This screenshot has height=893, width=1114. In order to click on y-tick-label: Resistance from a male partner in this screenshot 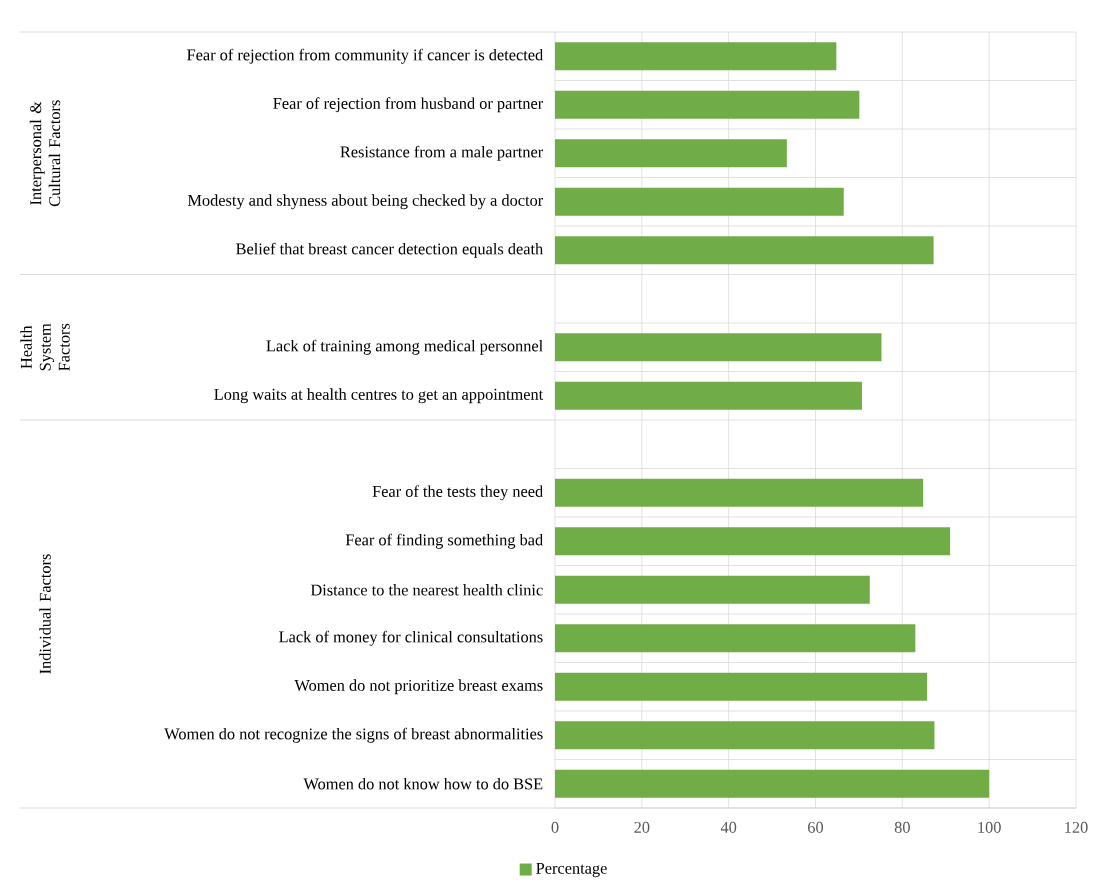, I will do `click(442, 153)`.